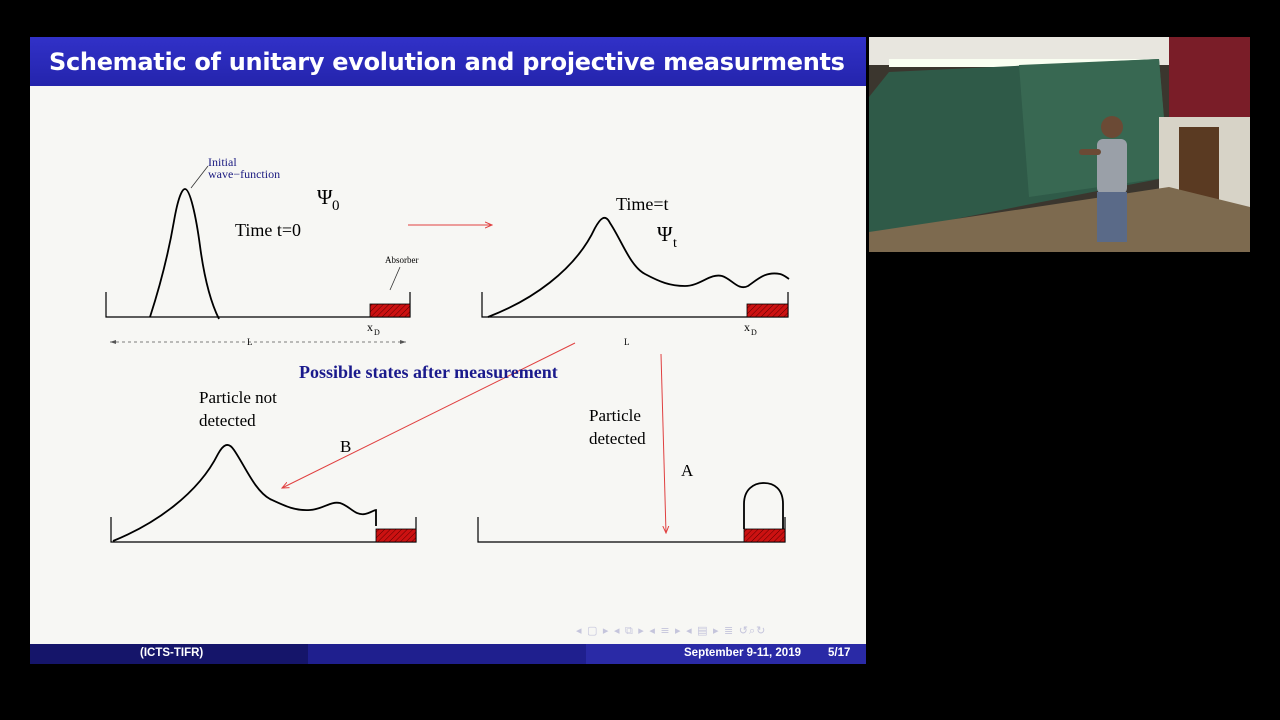 The image size is (1280, 720). What do you see at coordinates (767, 310) in the screenshot?
I see `absorber-right` at bounding box center [767, 310].